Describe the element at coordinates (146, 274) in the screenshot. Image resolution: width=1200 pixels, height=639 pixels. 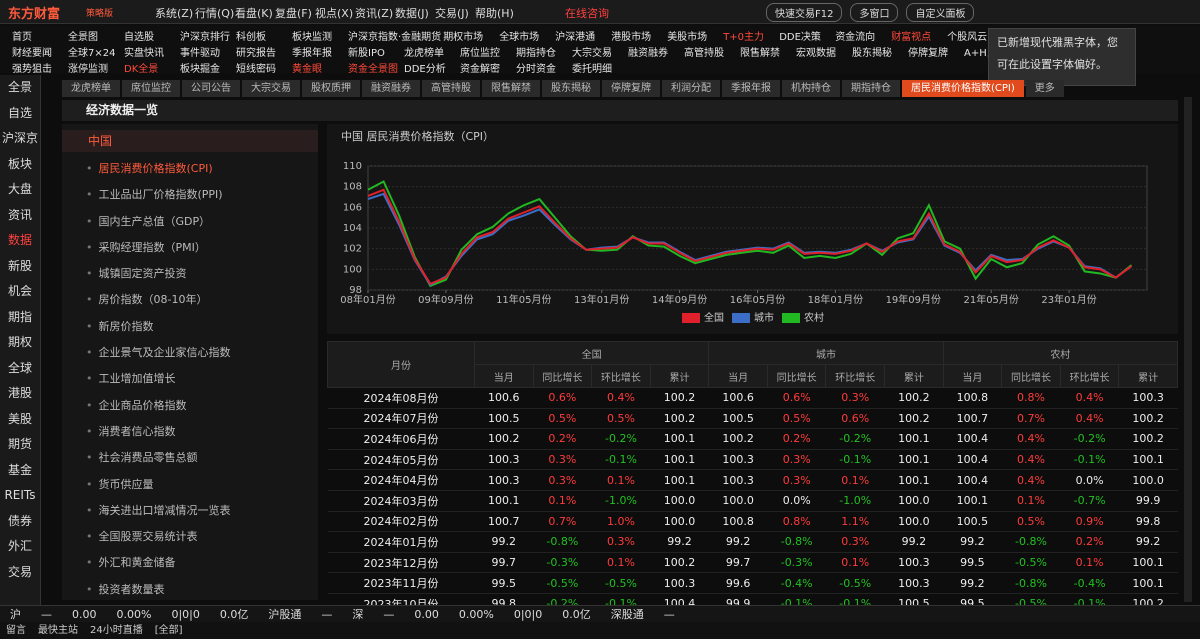
I see `indicator-item: 城镇固定资产投资` at that location.